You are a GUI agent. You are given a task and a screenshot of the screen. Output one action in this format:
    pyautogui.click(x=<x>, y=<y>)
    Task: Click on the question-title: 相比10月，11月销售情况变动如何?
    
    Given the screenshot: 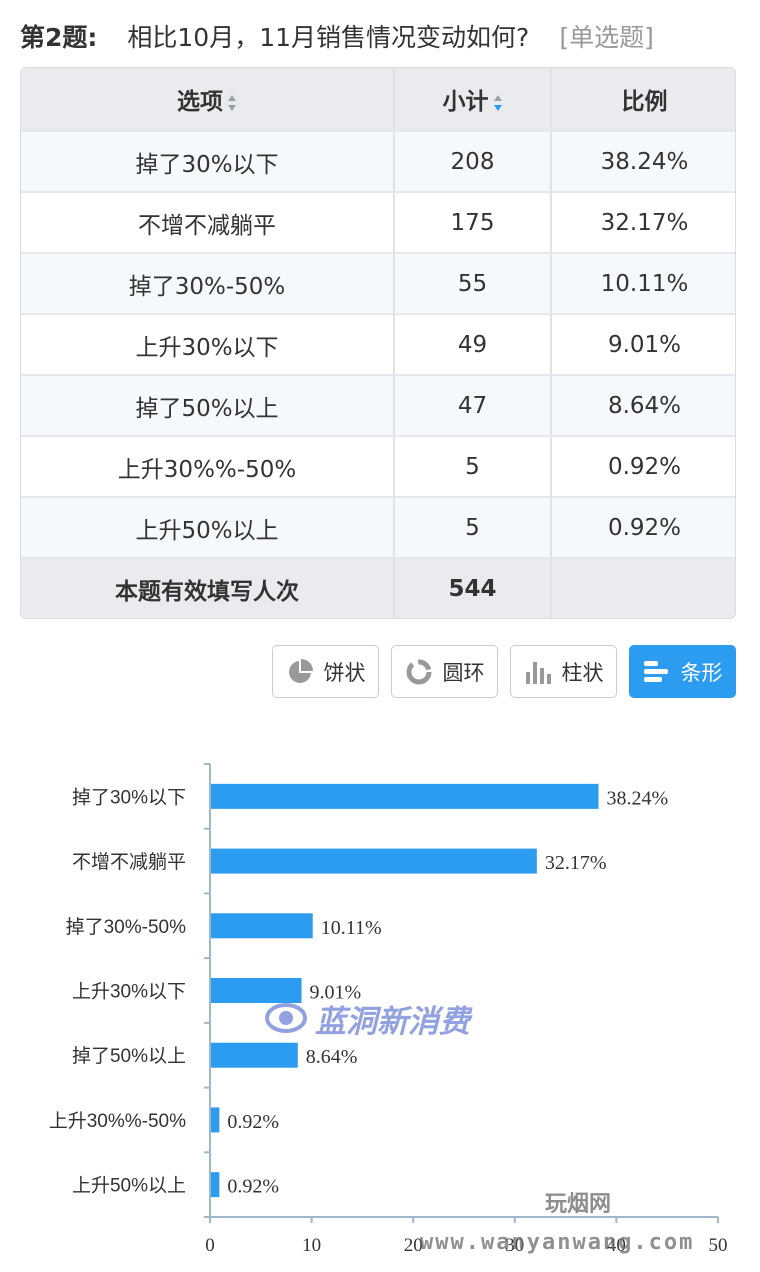 What is the action you would take?
    pyautogui.click(x=328, y=37)
    